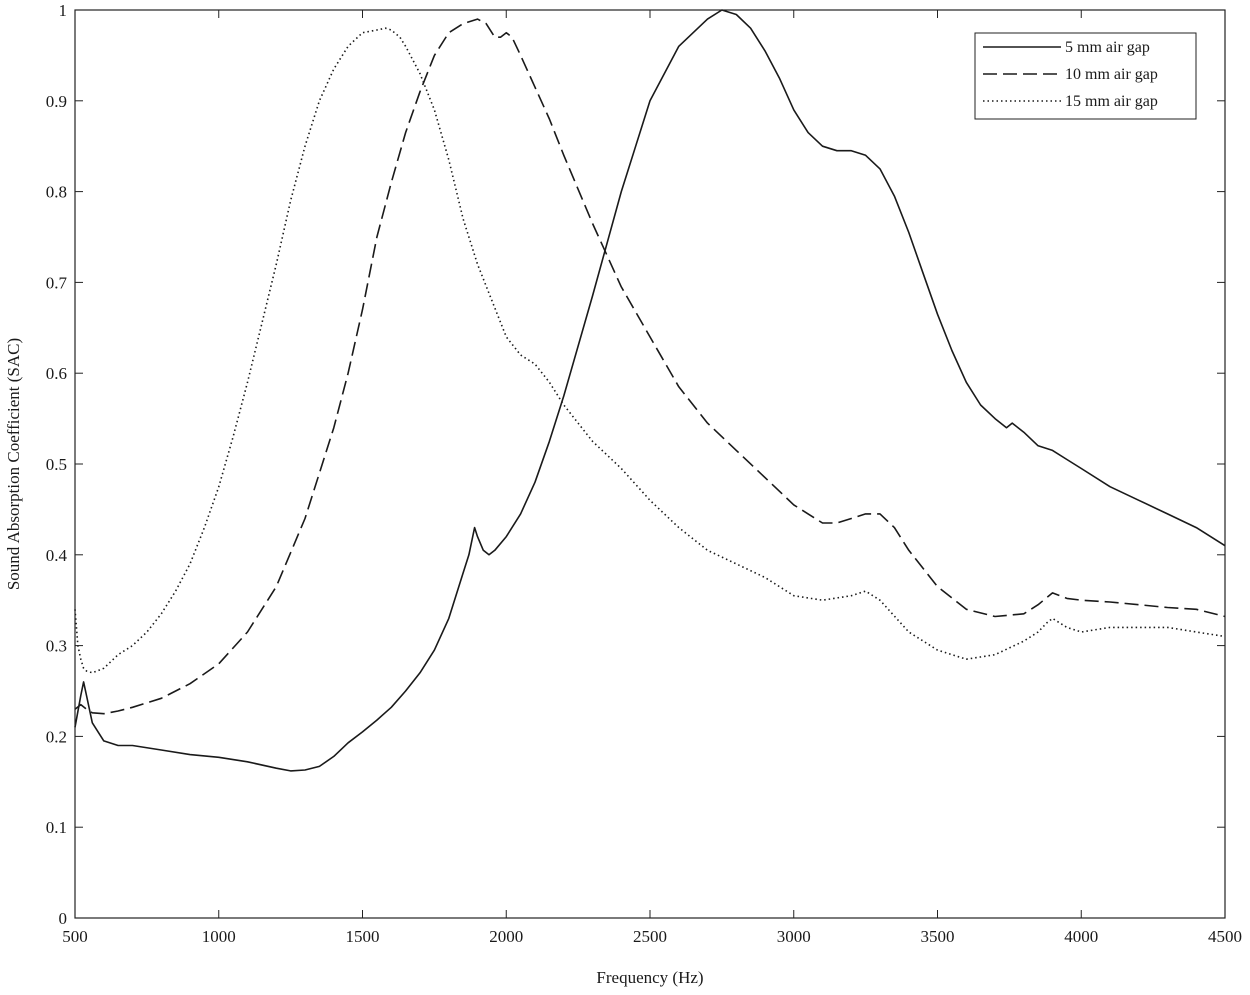  I want to click on y-tick-label: 0.3, so click(56, 646).